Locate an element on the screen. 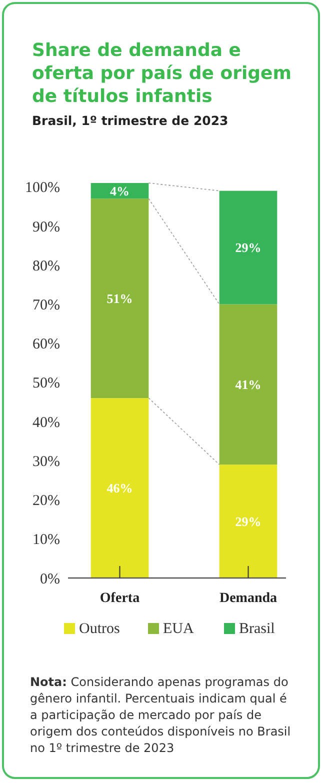  y-tick-label: 10% is located at coordinates (46, 540).